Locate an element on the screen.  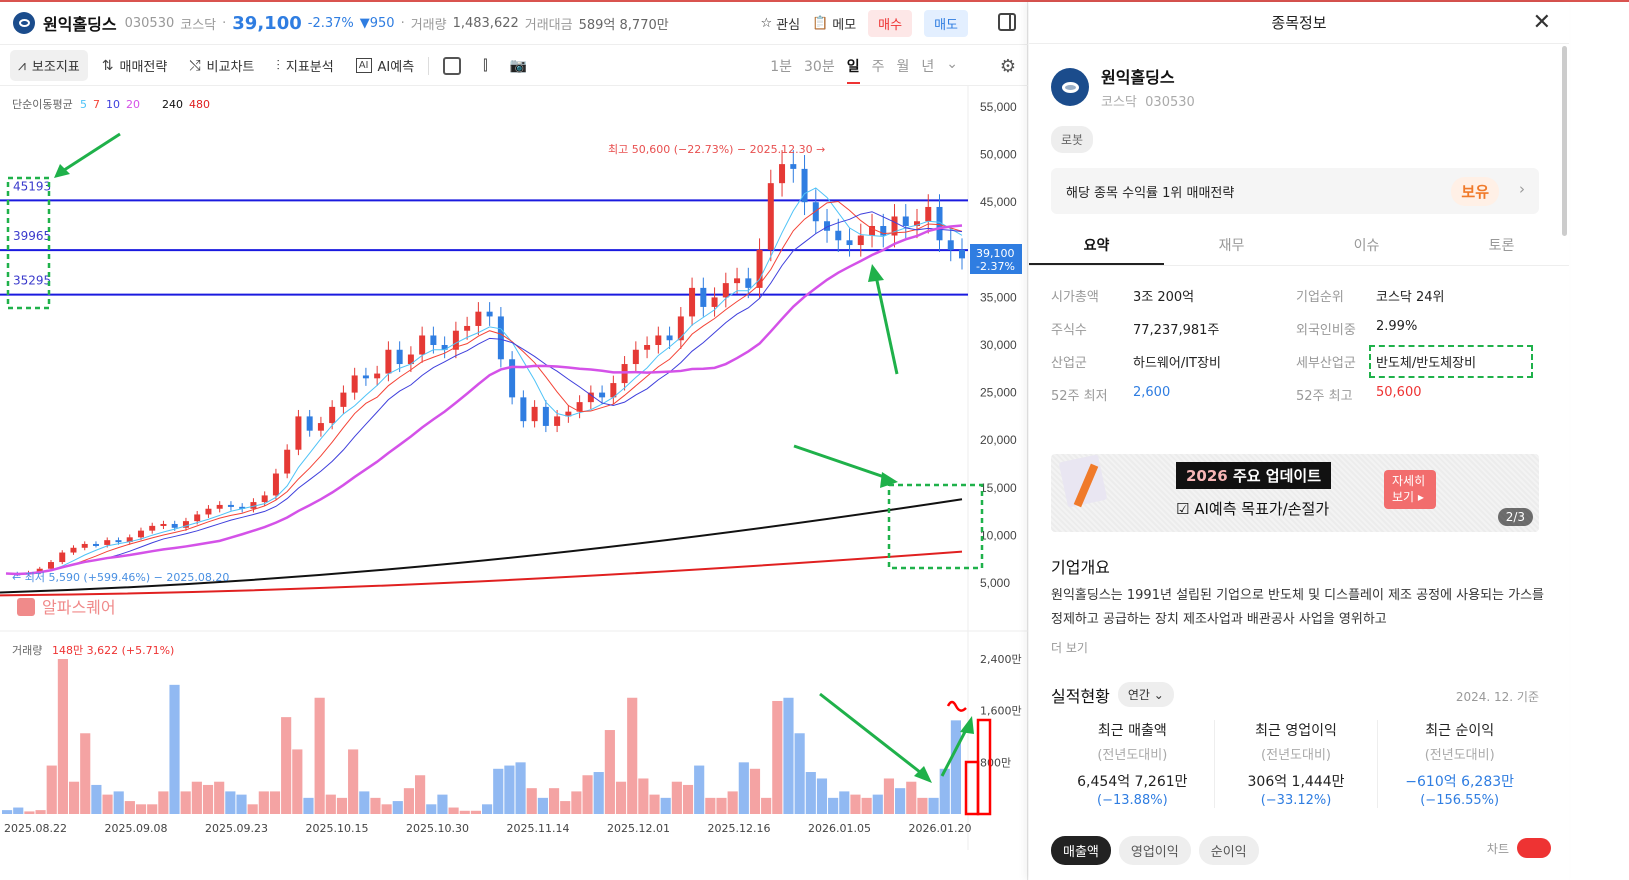
svg-text: 20 is located at coordinates (133, 104).